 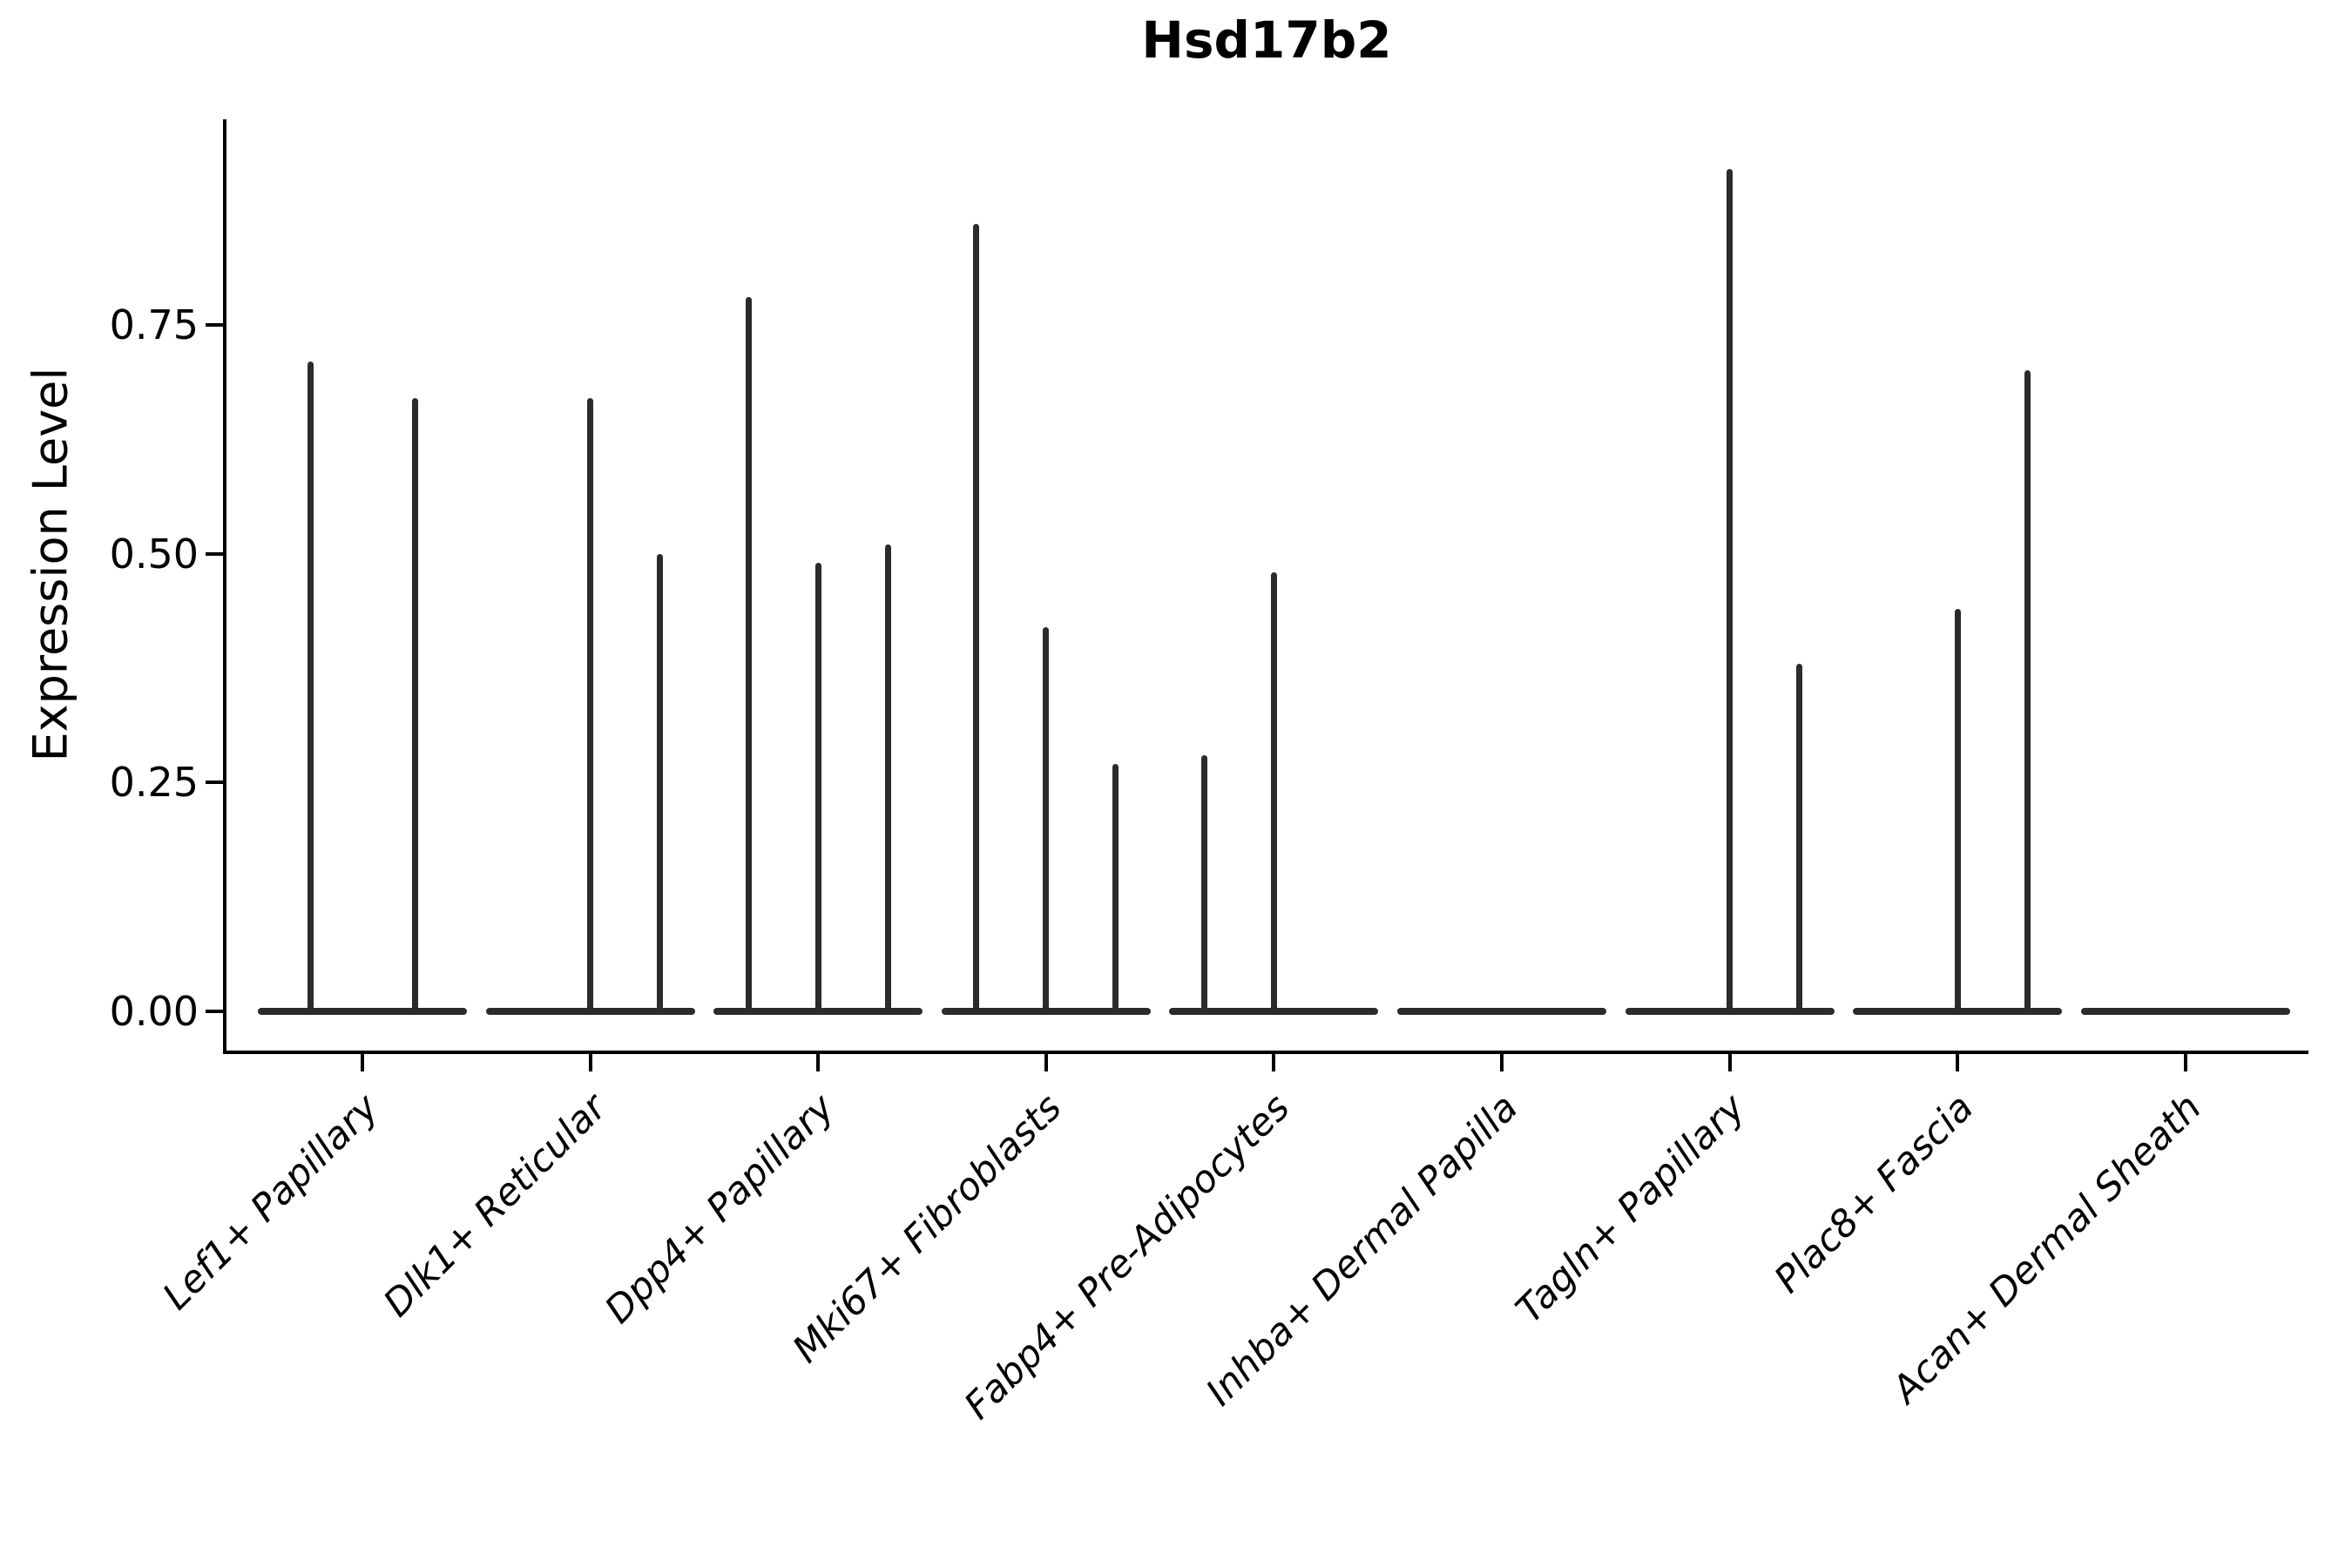 What do you see at coordinates (270, 1202) in the screenshot?
I see `x-tick-label: Lef1+ Papillary` at bounding box center [270, 1202].